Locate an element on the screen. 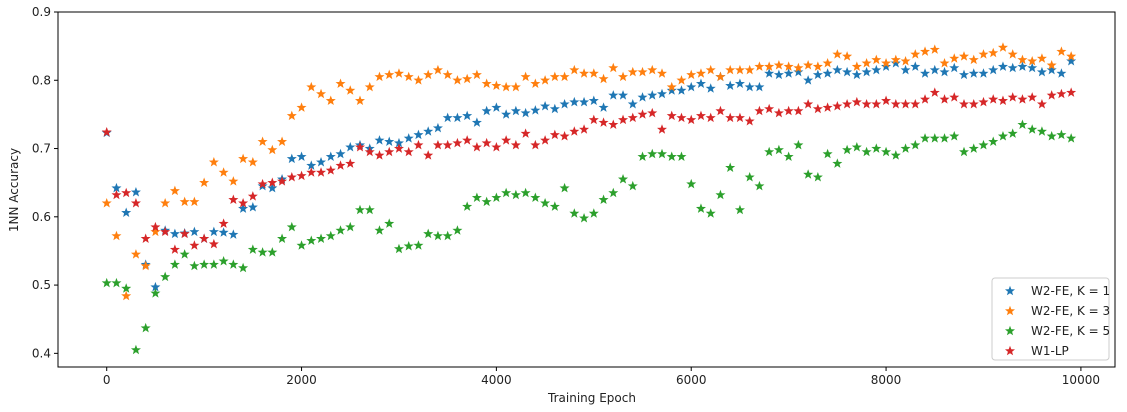  y-tick-label: 0.6 is located at coordinates (41, 217).